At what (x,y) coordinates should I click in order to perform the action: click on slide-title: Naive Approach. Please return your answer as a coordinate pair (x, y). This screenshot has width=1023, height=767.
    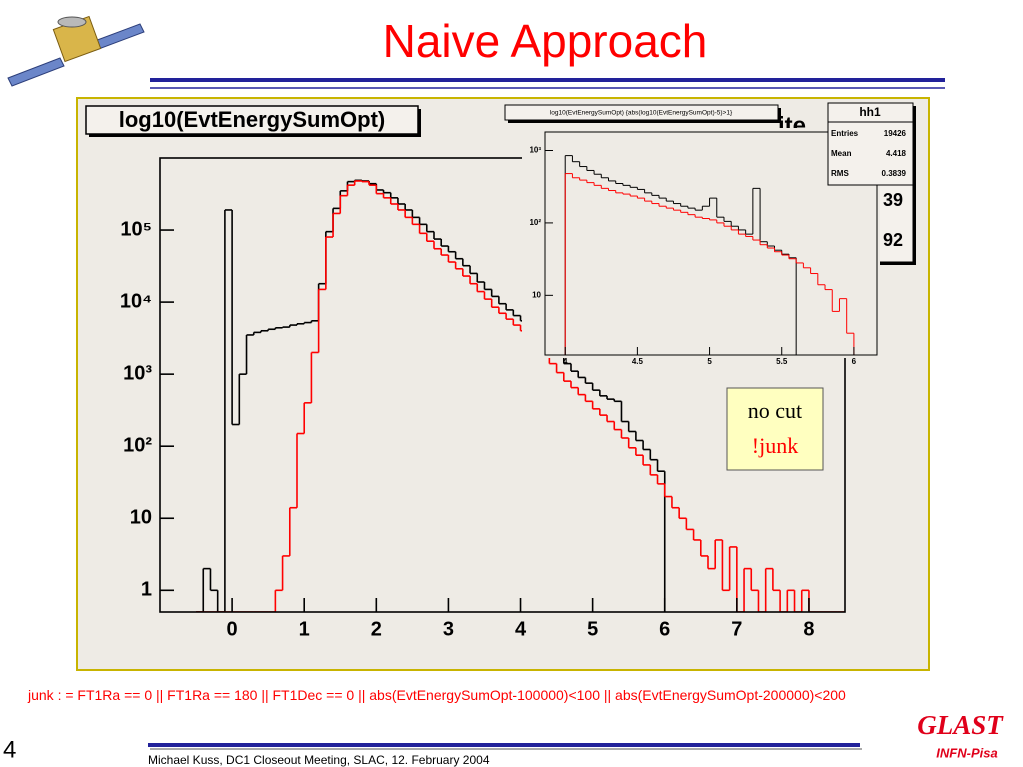
    Looking at the image, I should click on (545, 41).